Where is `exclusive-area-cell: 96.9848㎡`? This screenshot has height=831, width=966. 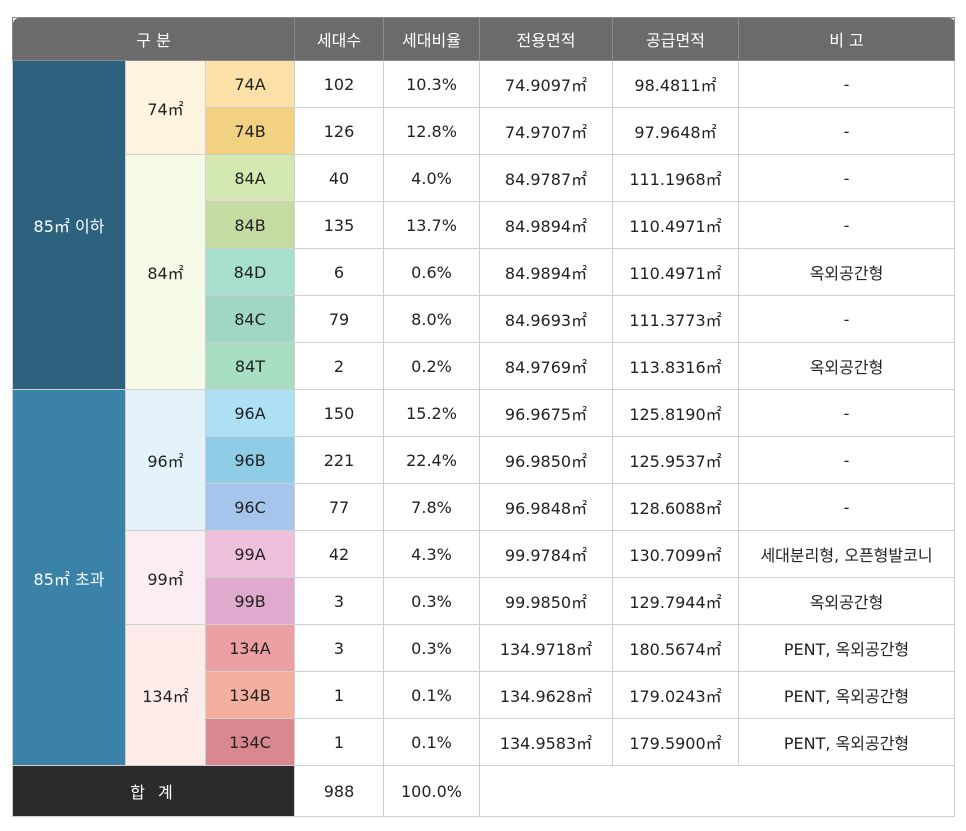 exclusive-area-cell: 96.9848㎡ is located at coordinates (546, 507).